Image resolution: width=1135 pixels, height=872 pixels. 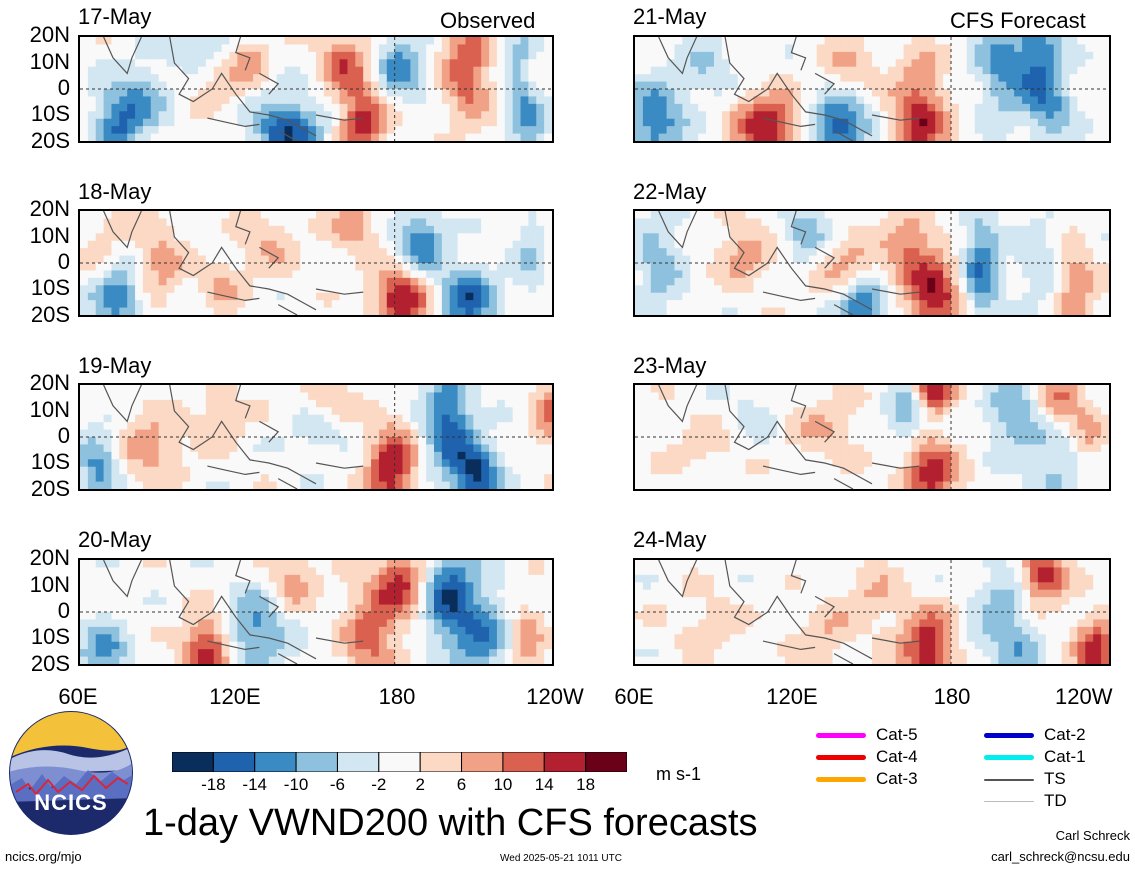 What do you see at coordinates (213, 784) in the screenshot?
I see `colorbar-tick-label: -18` at bounding box center [213, 784].